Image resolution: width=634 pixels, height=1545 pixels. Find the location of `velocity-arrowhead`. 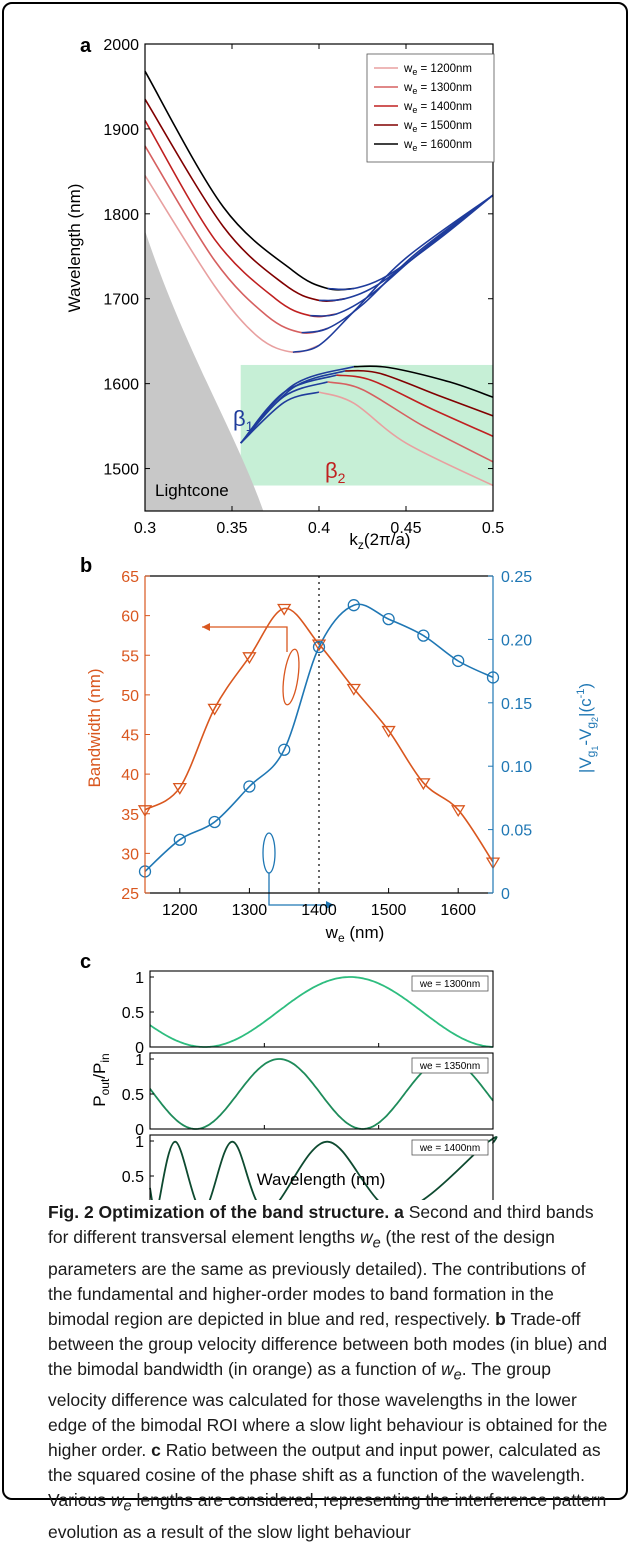

velocity-arrowhead is located at coordinates (330, 905).